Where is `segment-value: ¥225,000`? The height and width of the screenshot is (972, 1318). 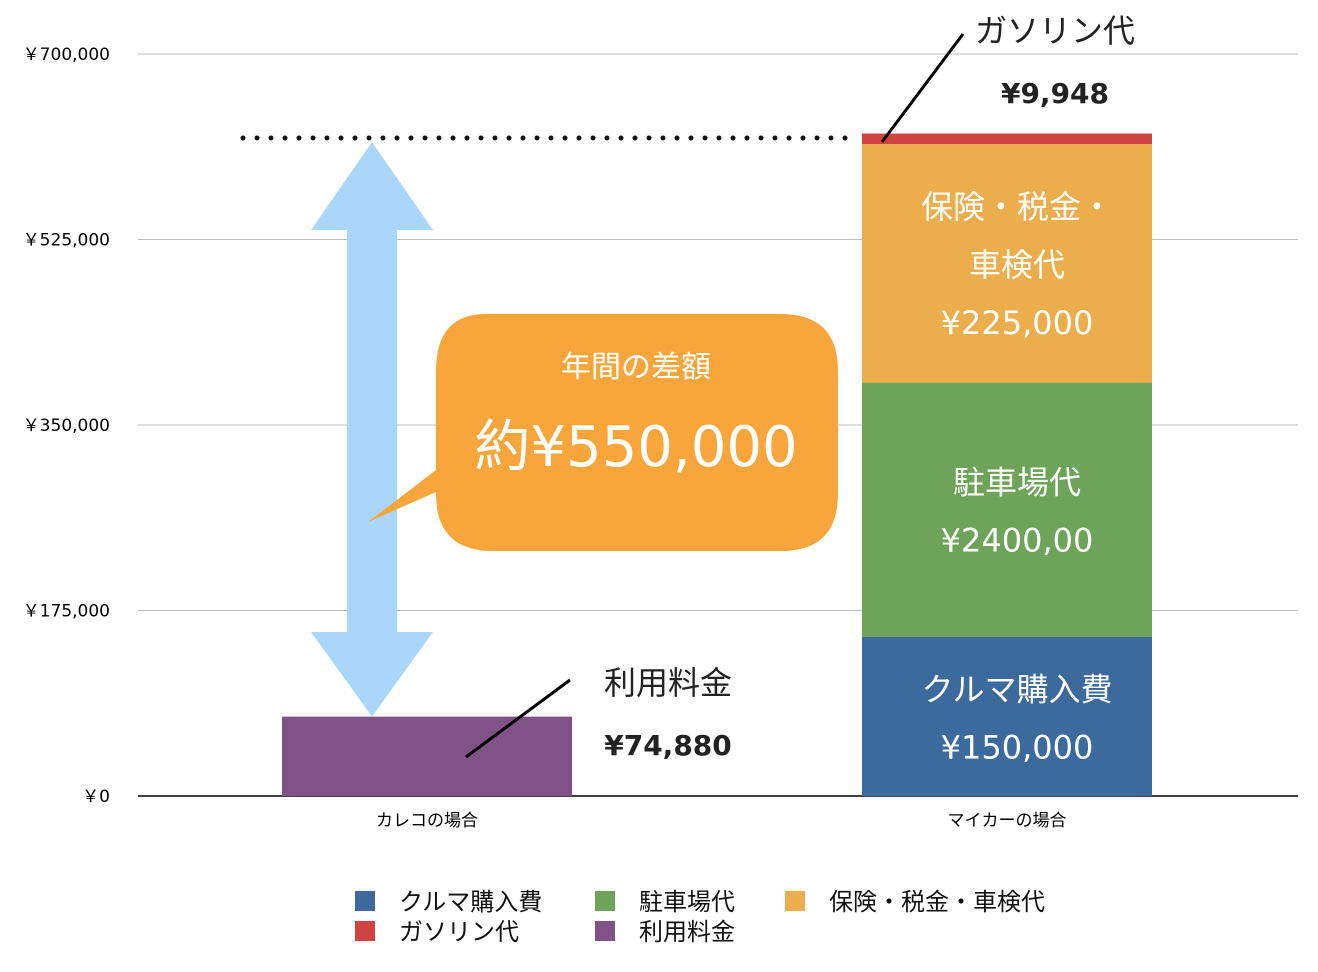 segment-value: ¥225,000 is located at coordinates (1017, 323).